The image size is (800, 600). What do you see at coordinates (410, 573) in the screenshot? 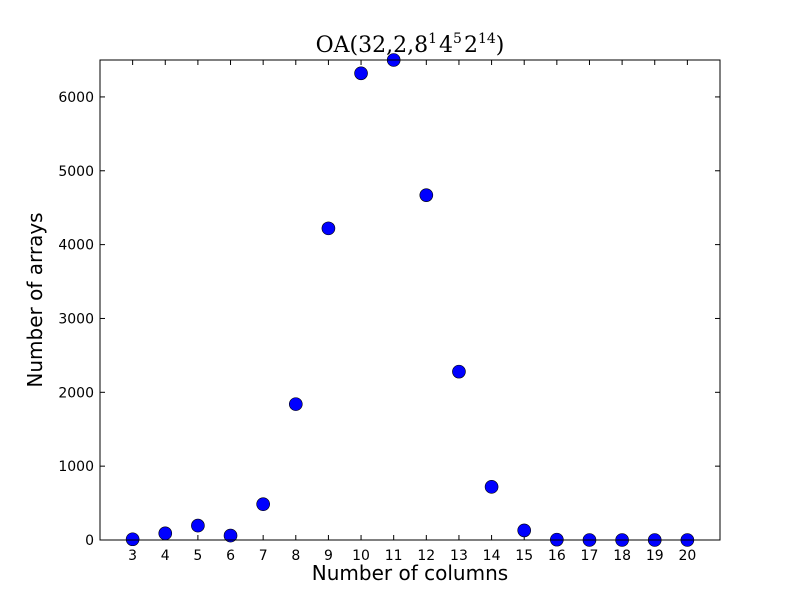
I see `x-axis-label: Number of columns` at bounding box center [410, 573].